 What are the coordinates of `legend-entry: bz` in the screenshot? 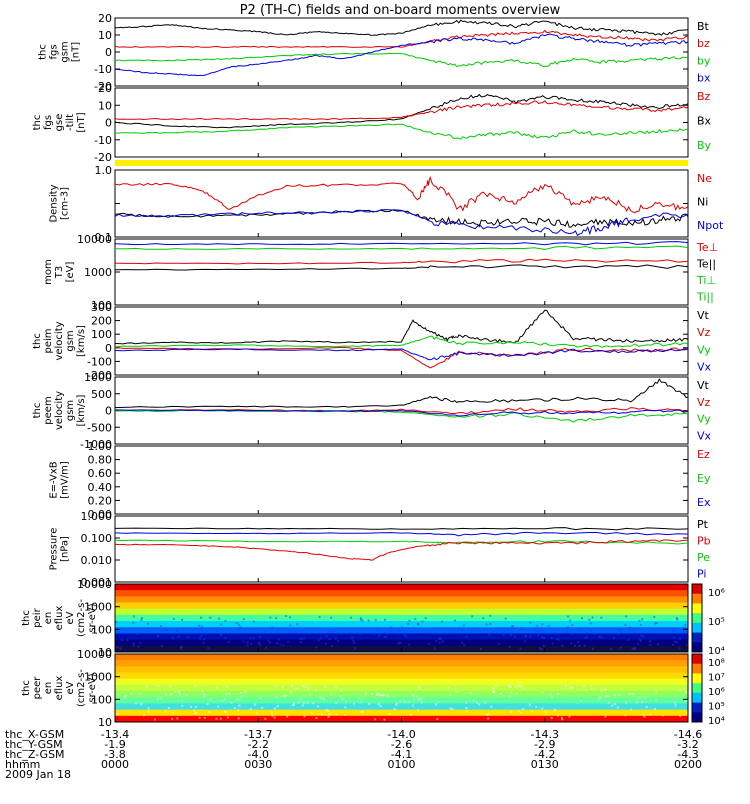 It's located at (703, 43).